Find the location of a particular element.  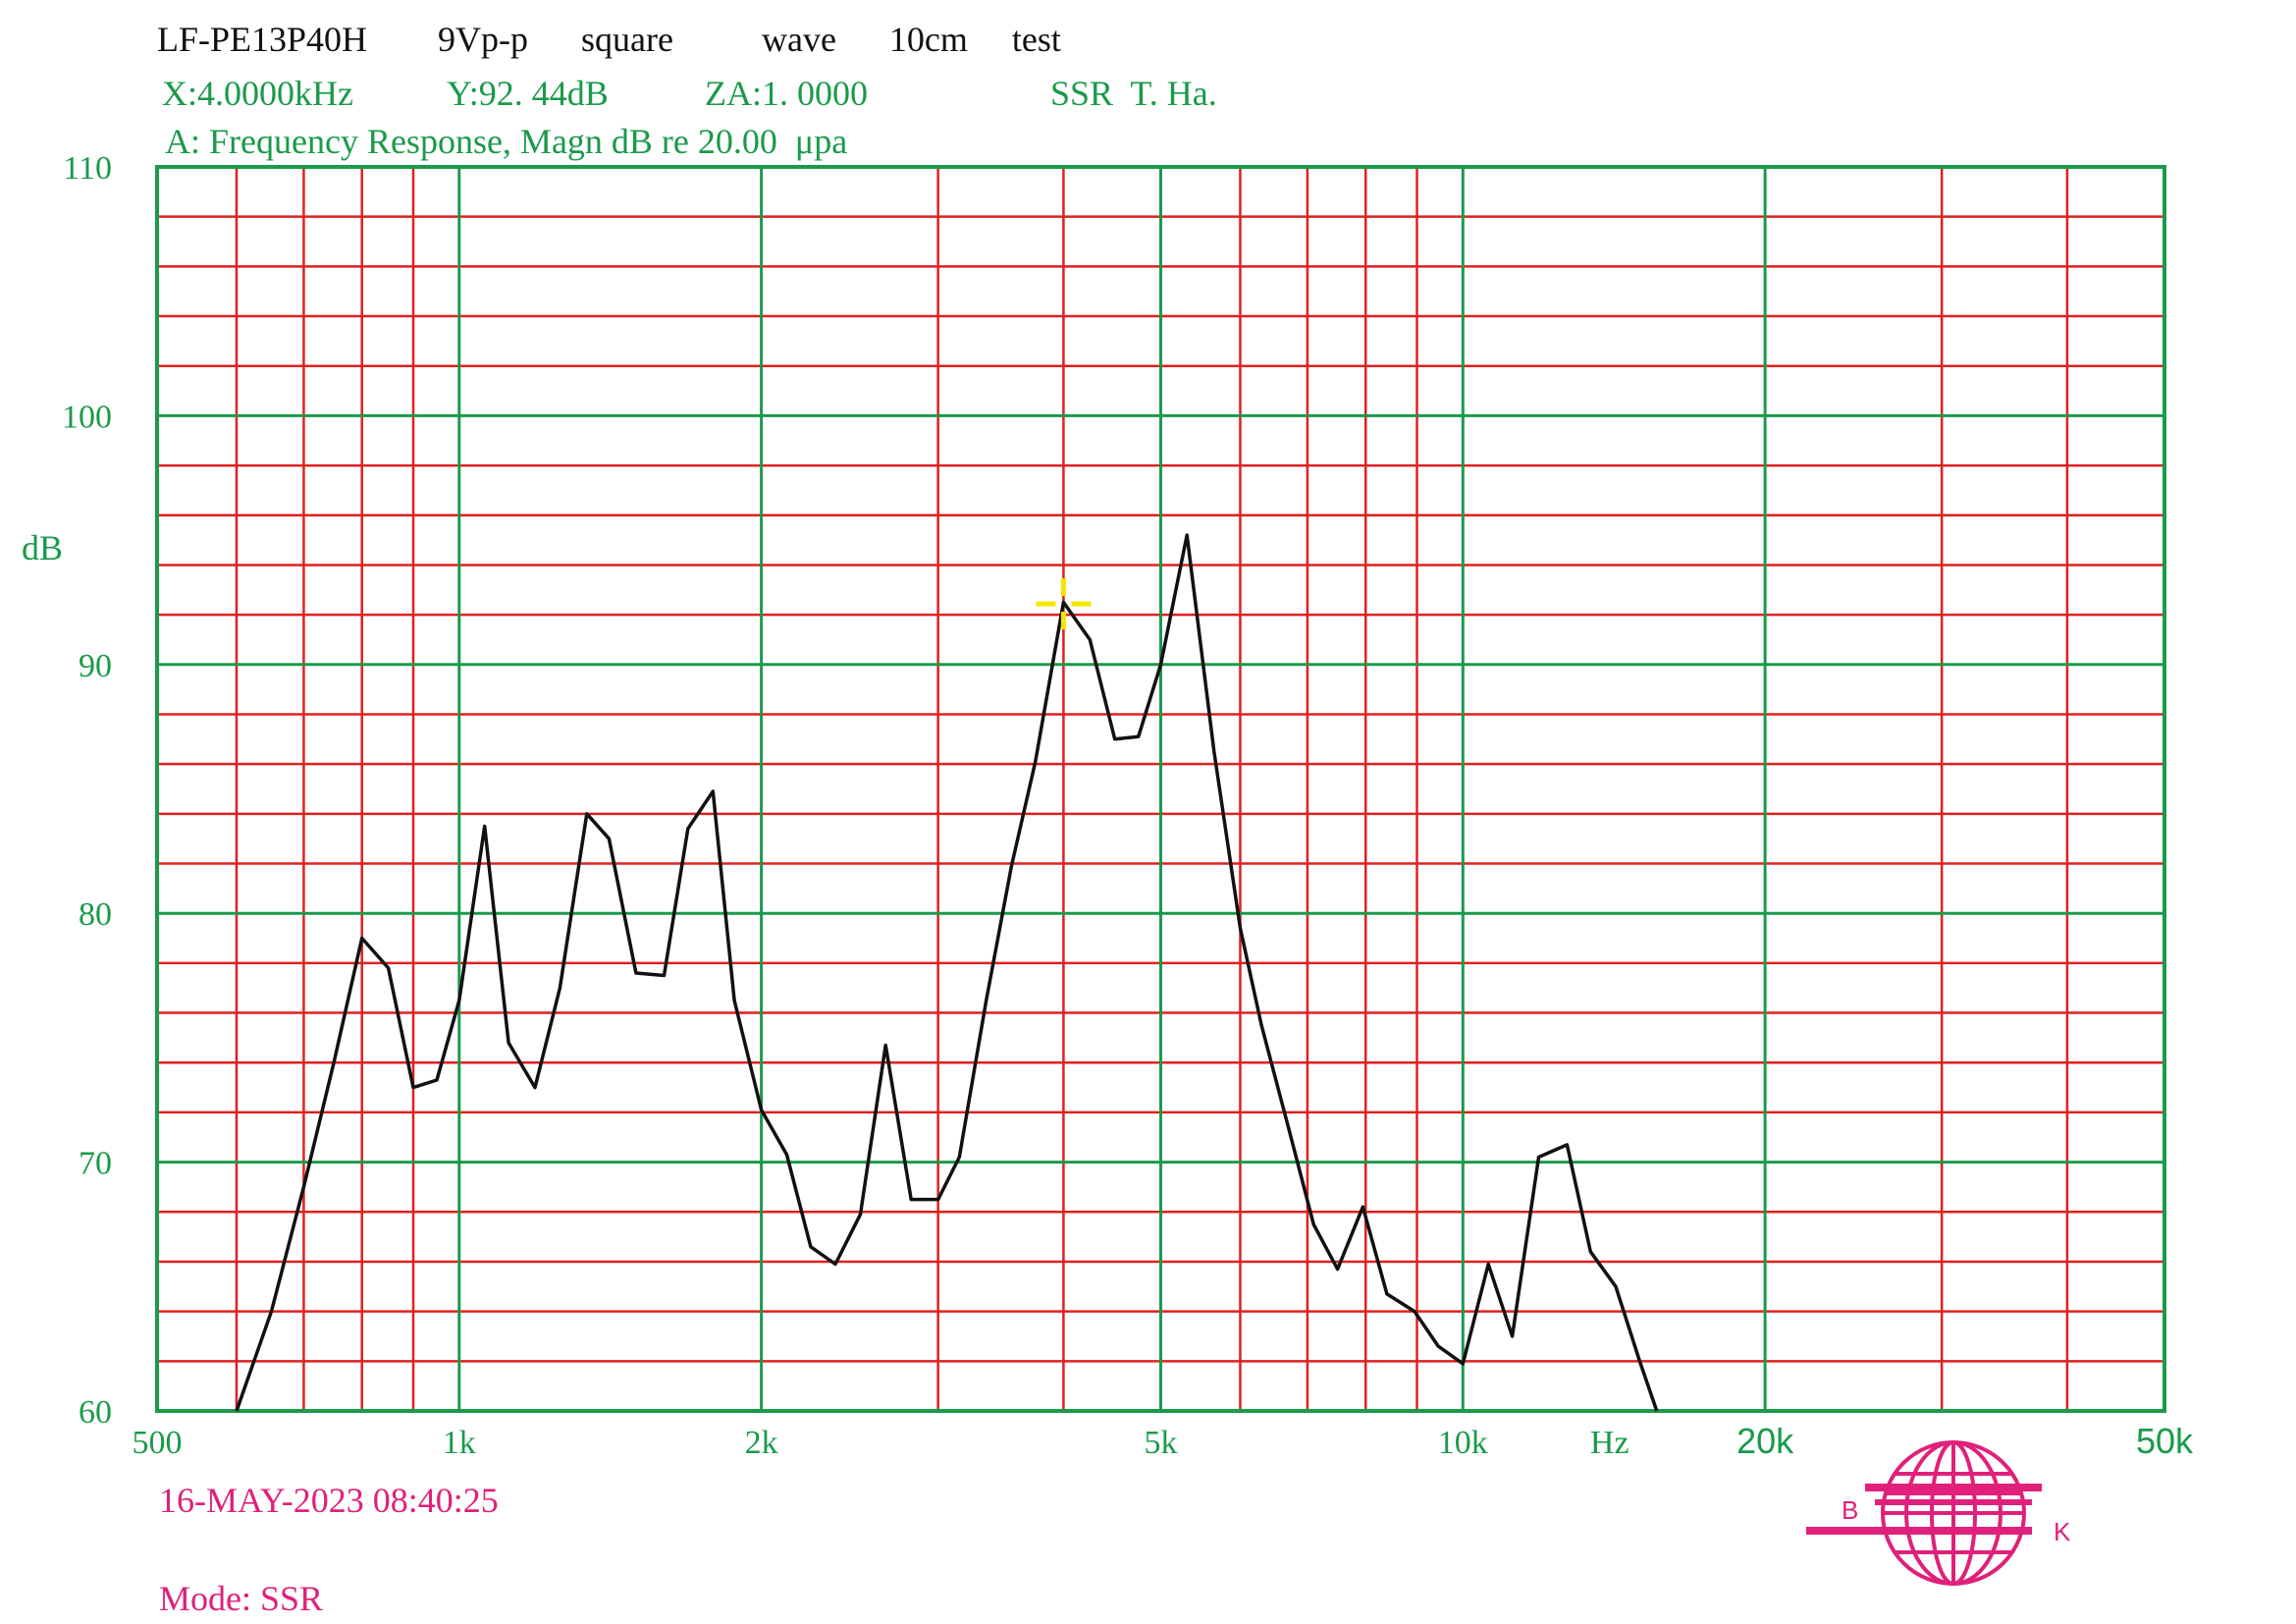

x-tick-label: 500 is located at coordinates (158, 1443).